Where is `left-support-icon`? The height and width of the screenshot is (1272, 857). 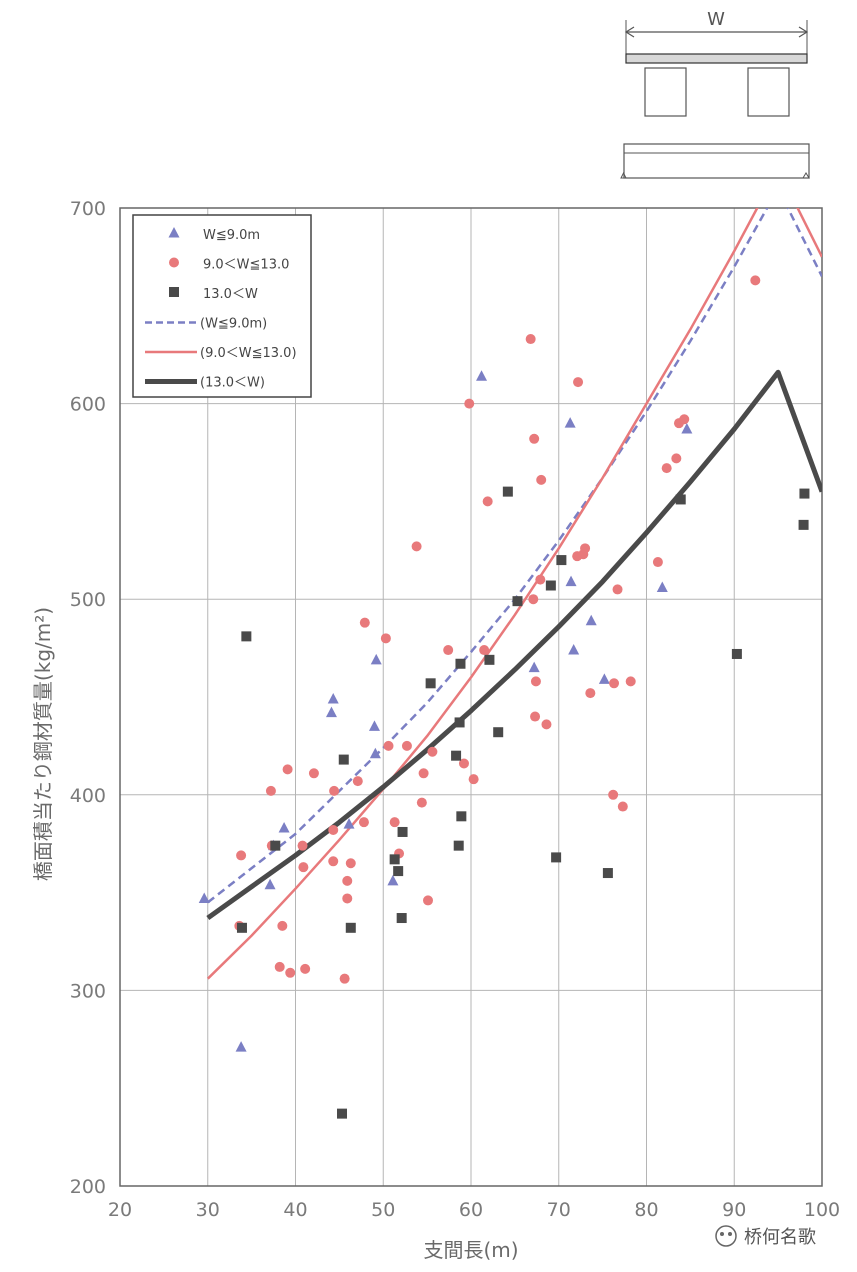 left-support-icon is located at coordinates (623, 175).